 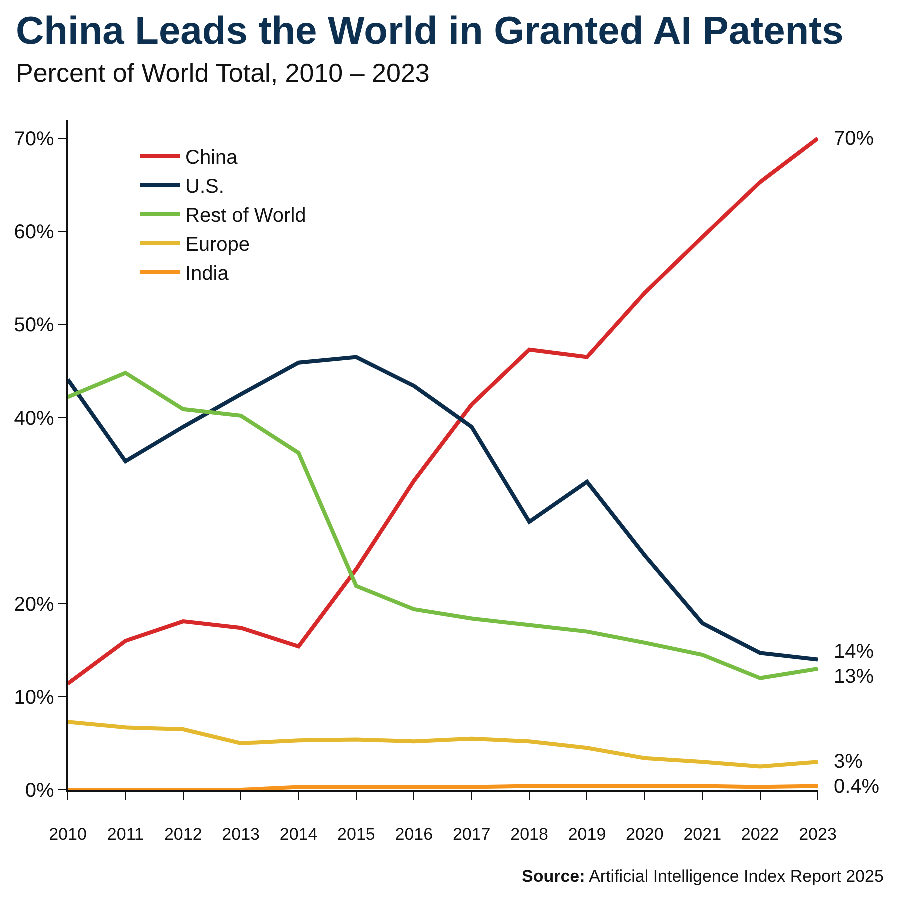 I want to click on x-tick-label: 2023, so click(x=818, y=834).